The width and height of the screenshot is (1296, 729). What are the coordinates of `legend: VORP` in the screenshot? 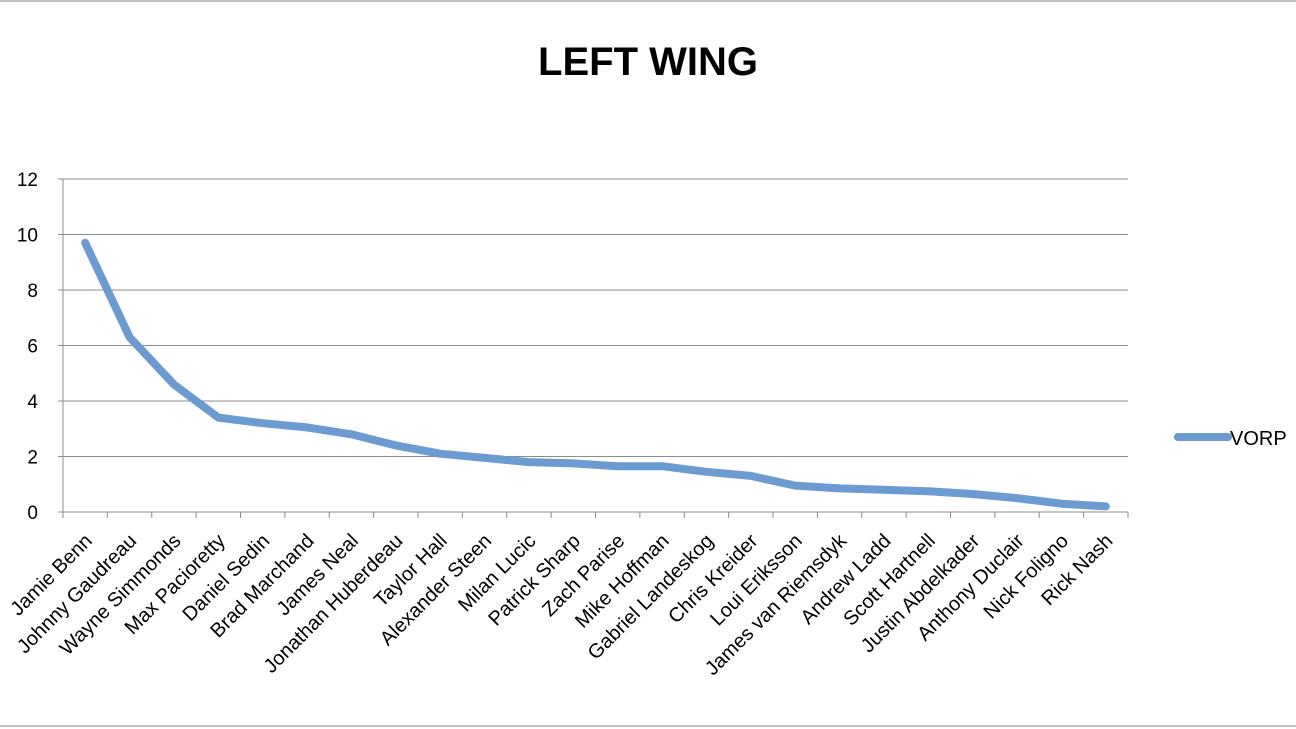 It's located at (1230, 439).